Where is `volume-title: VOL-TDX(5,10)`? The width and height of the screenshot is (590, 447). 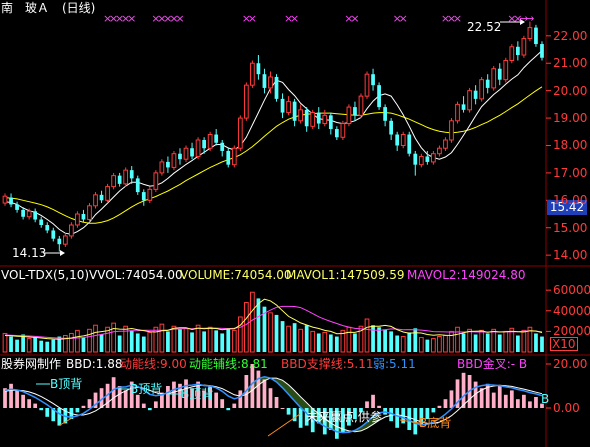 volume-title: VOL-TDX(5,10) is located at coordinates (45, 275).